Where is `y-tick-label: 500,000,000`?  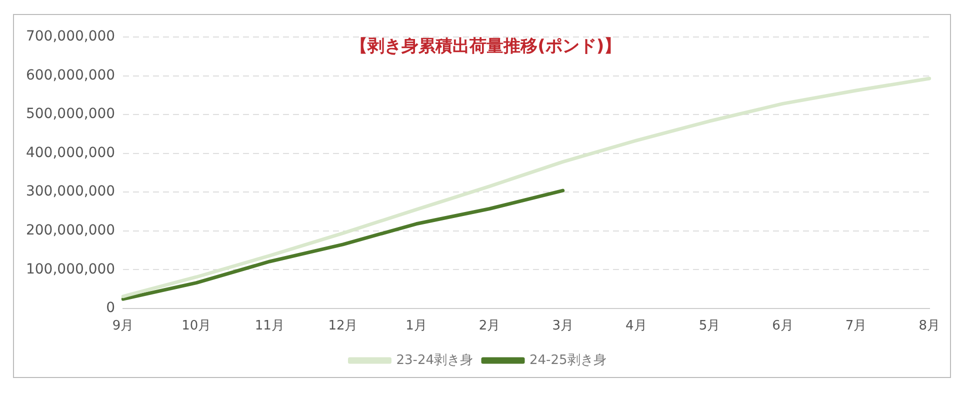
y-tick-label: 500,000,000 is located at coordinates (71, 114).